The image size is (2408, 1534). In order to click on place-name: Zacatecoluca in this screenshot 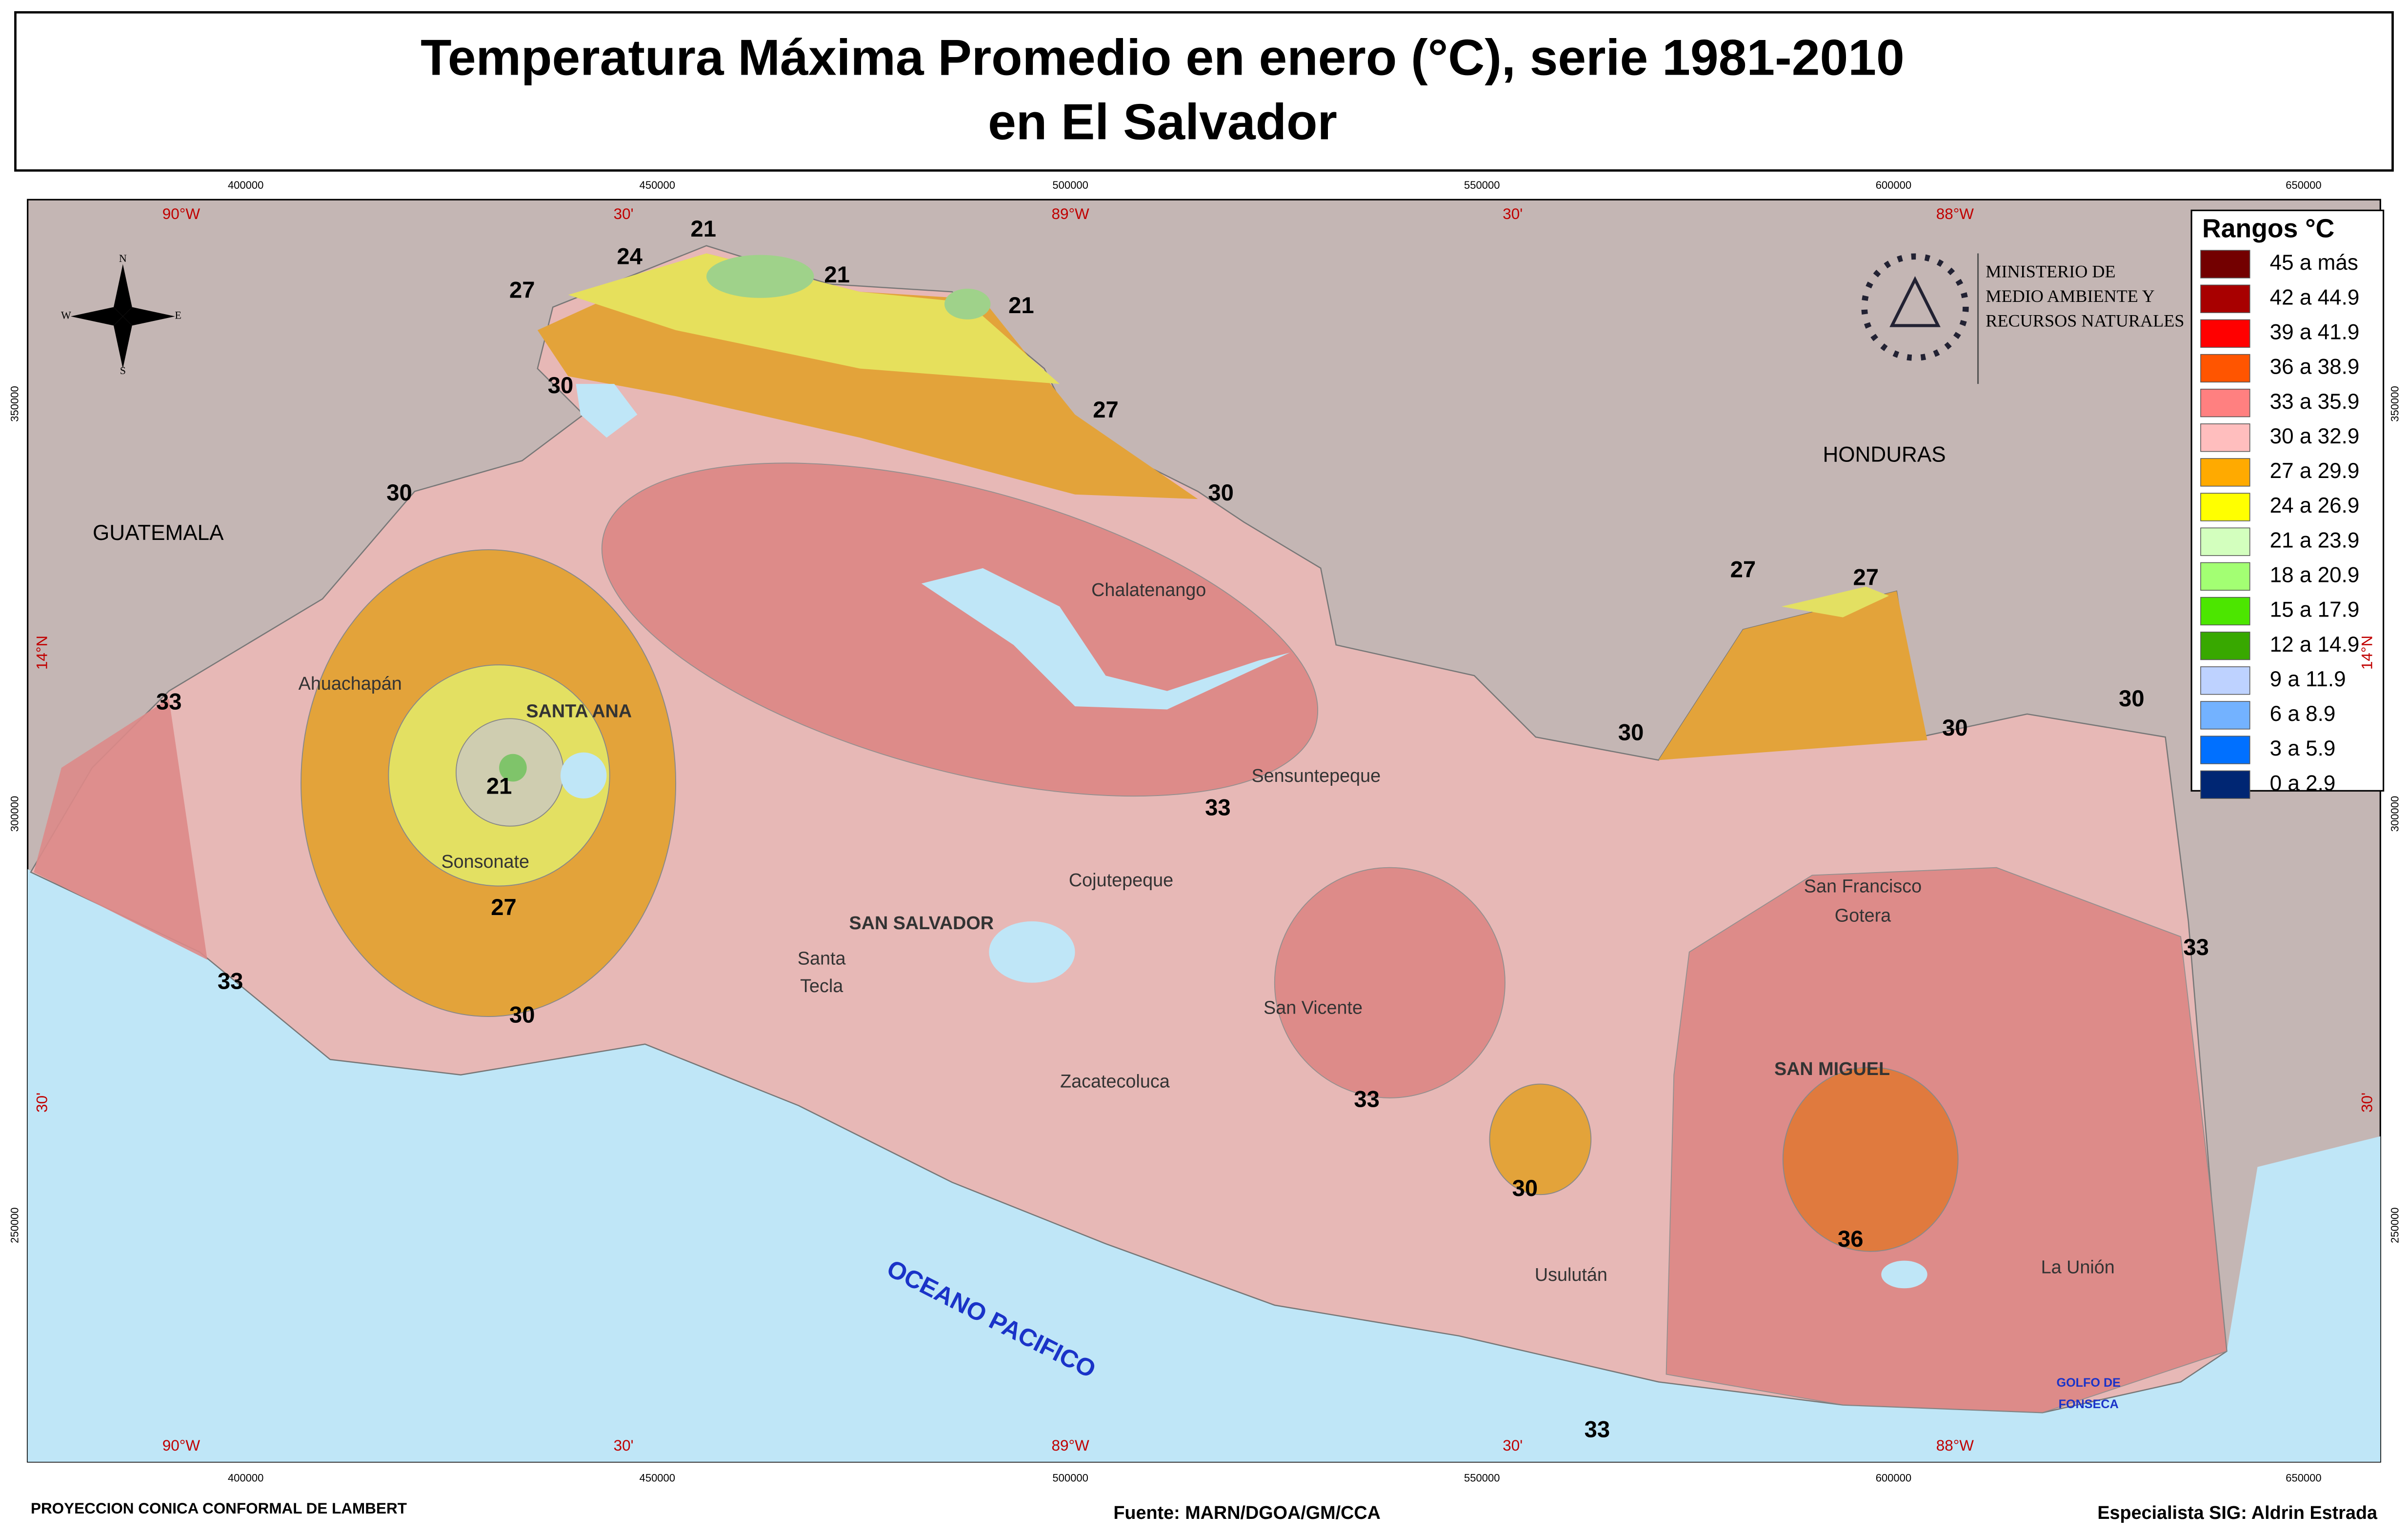, I will do `click(1115, 1081)`.